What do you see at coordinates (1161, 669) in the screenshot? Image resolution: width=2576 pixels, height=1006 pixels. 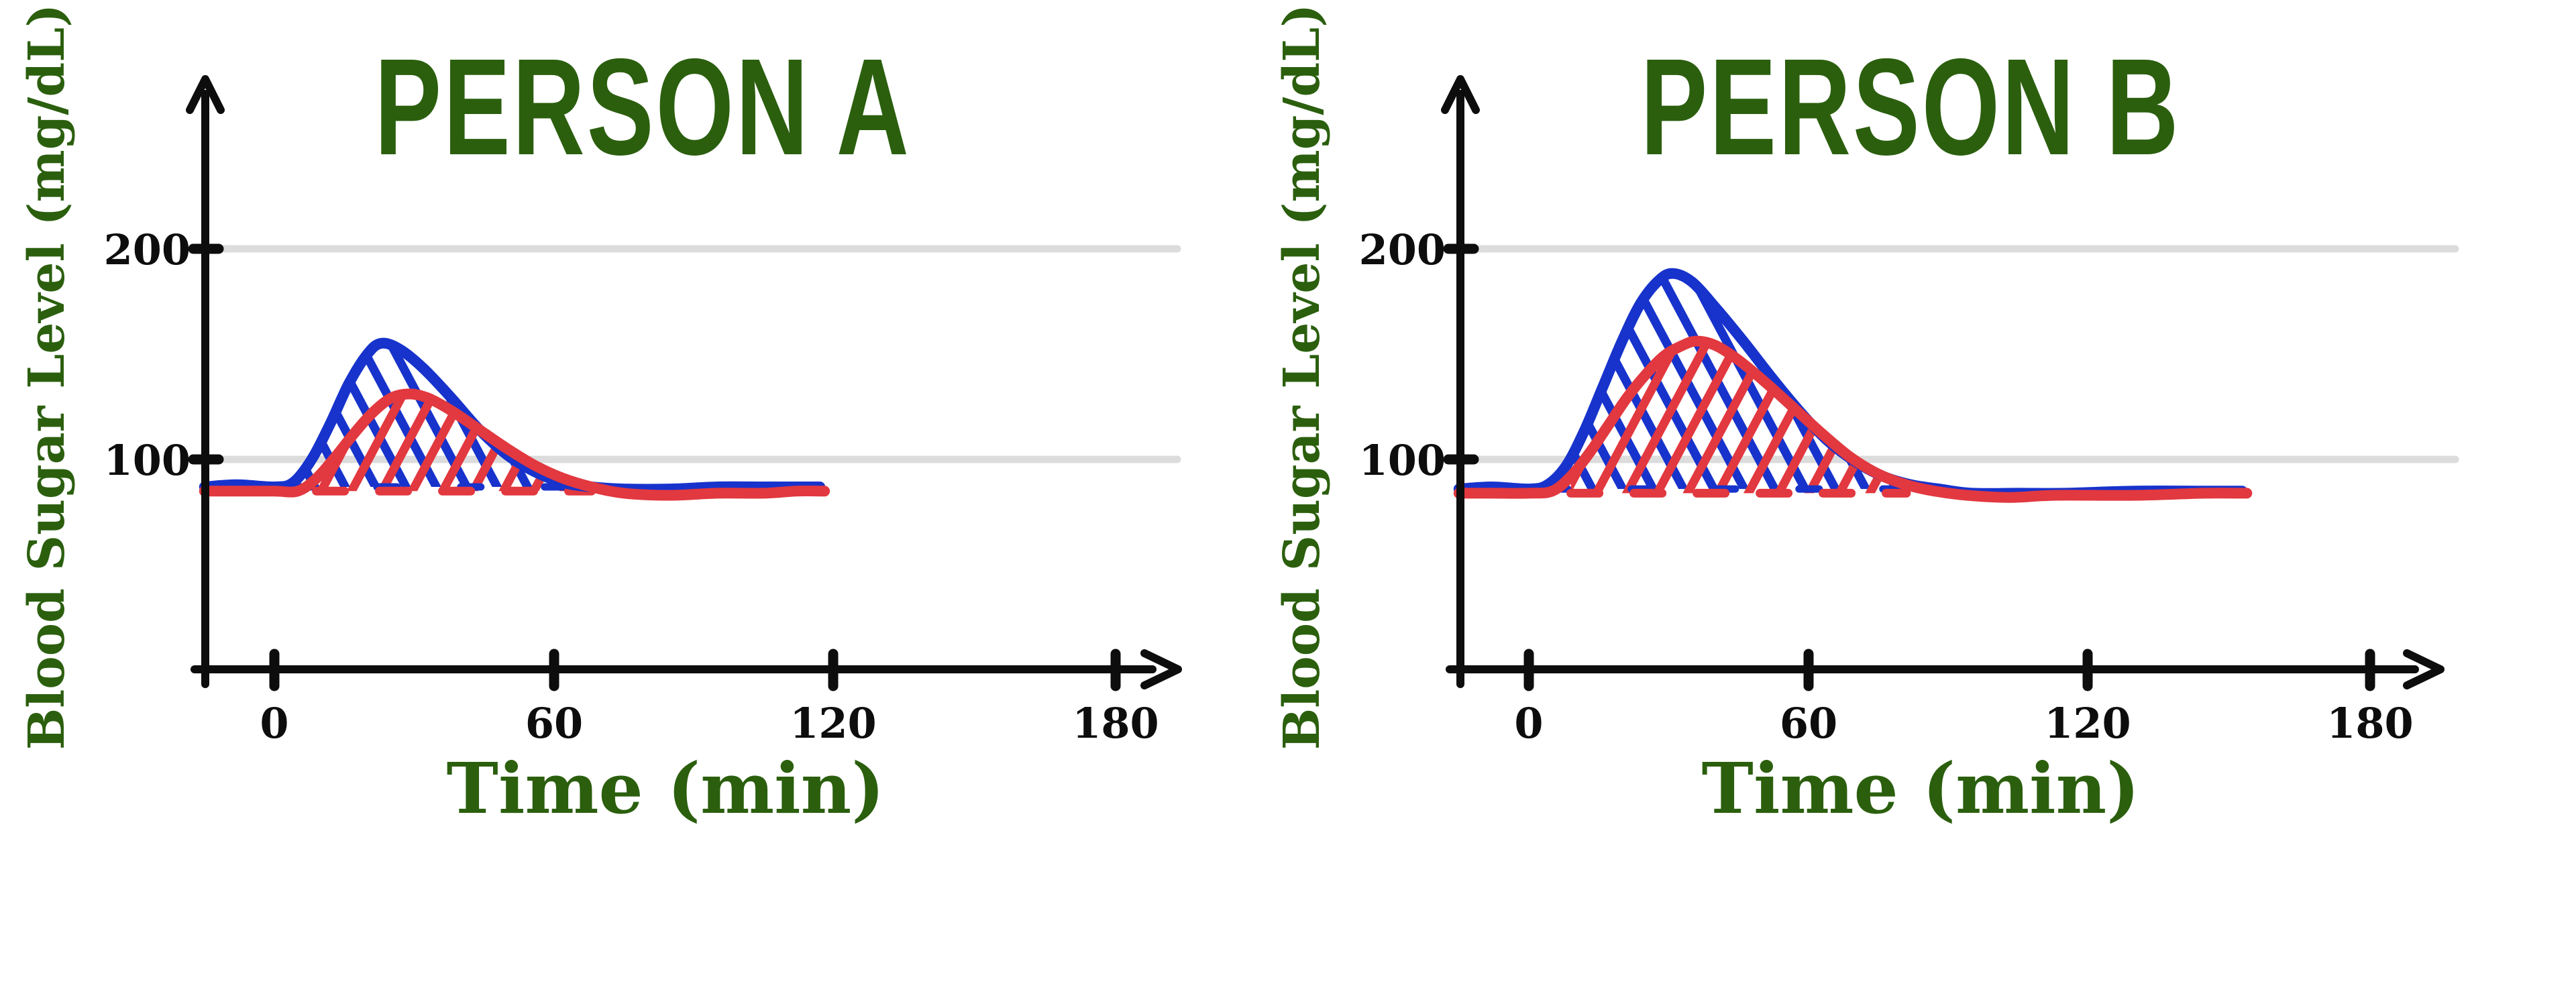 I see `x-axis-arrow-a` at bounding box center [1161, 669].